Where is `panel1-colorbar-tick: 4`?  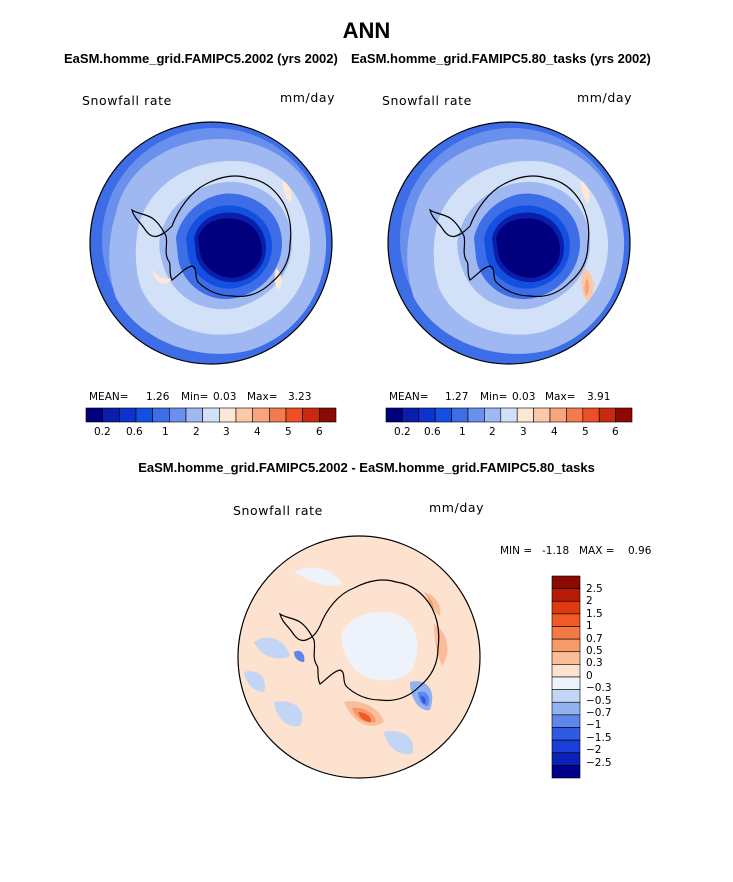 panel1-colorbar-tick: 4 is located at coordinates (257, 432).